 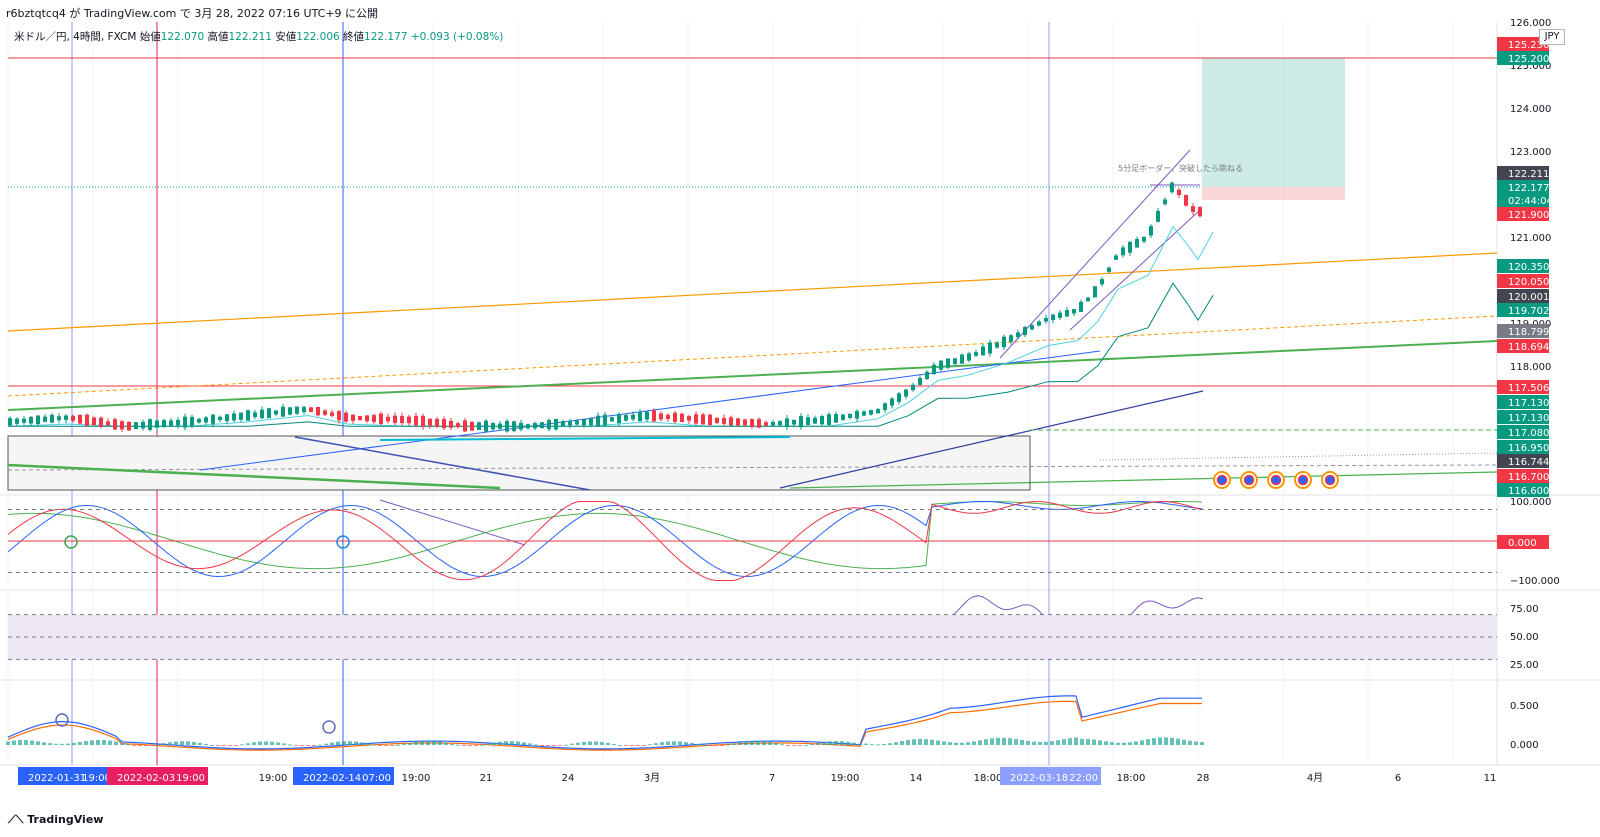 I want to click on price-label: 116.600, so click(x=1528, y=491).